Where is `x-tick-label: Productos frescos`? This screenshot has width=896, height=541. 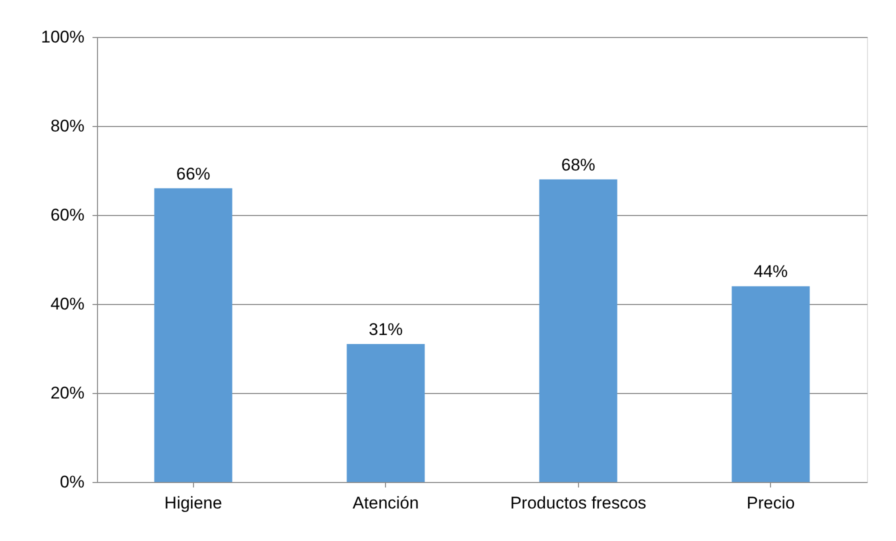
x-tick-label: Productos frescos is located at coordinates (578, 503).